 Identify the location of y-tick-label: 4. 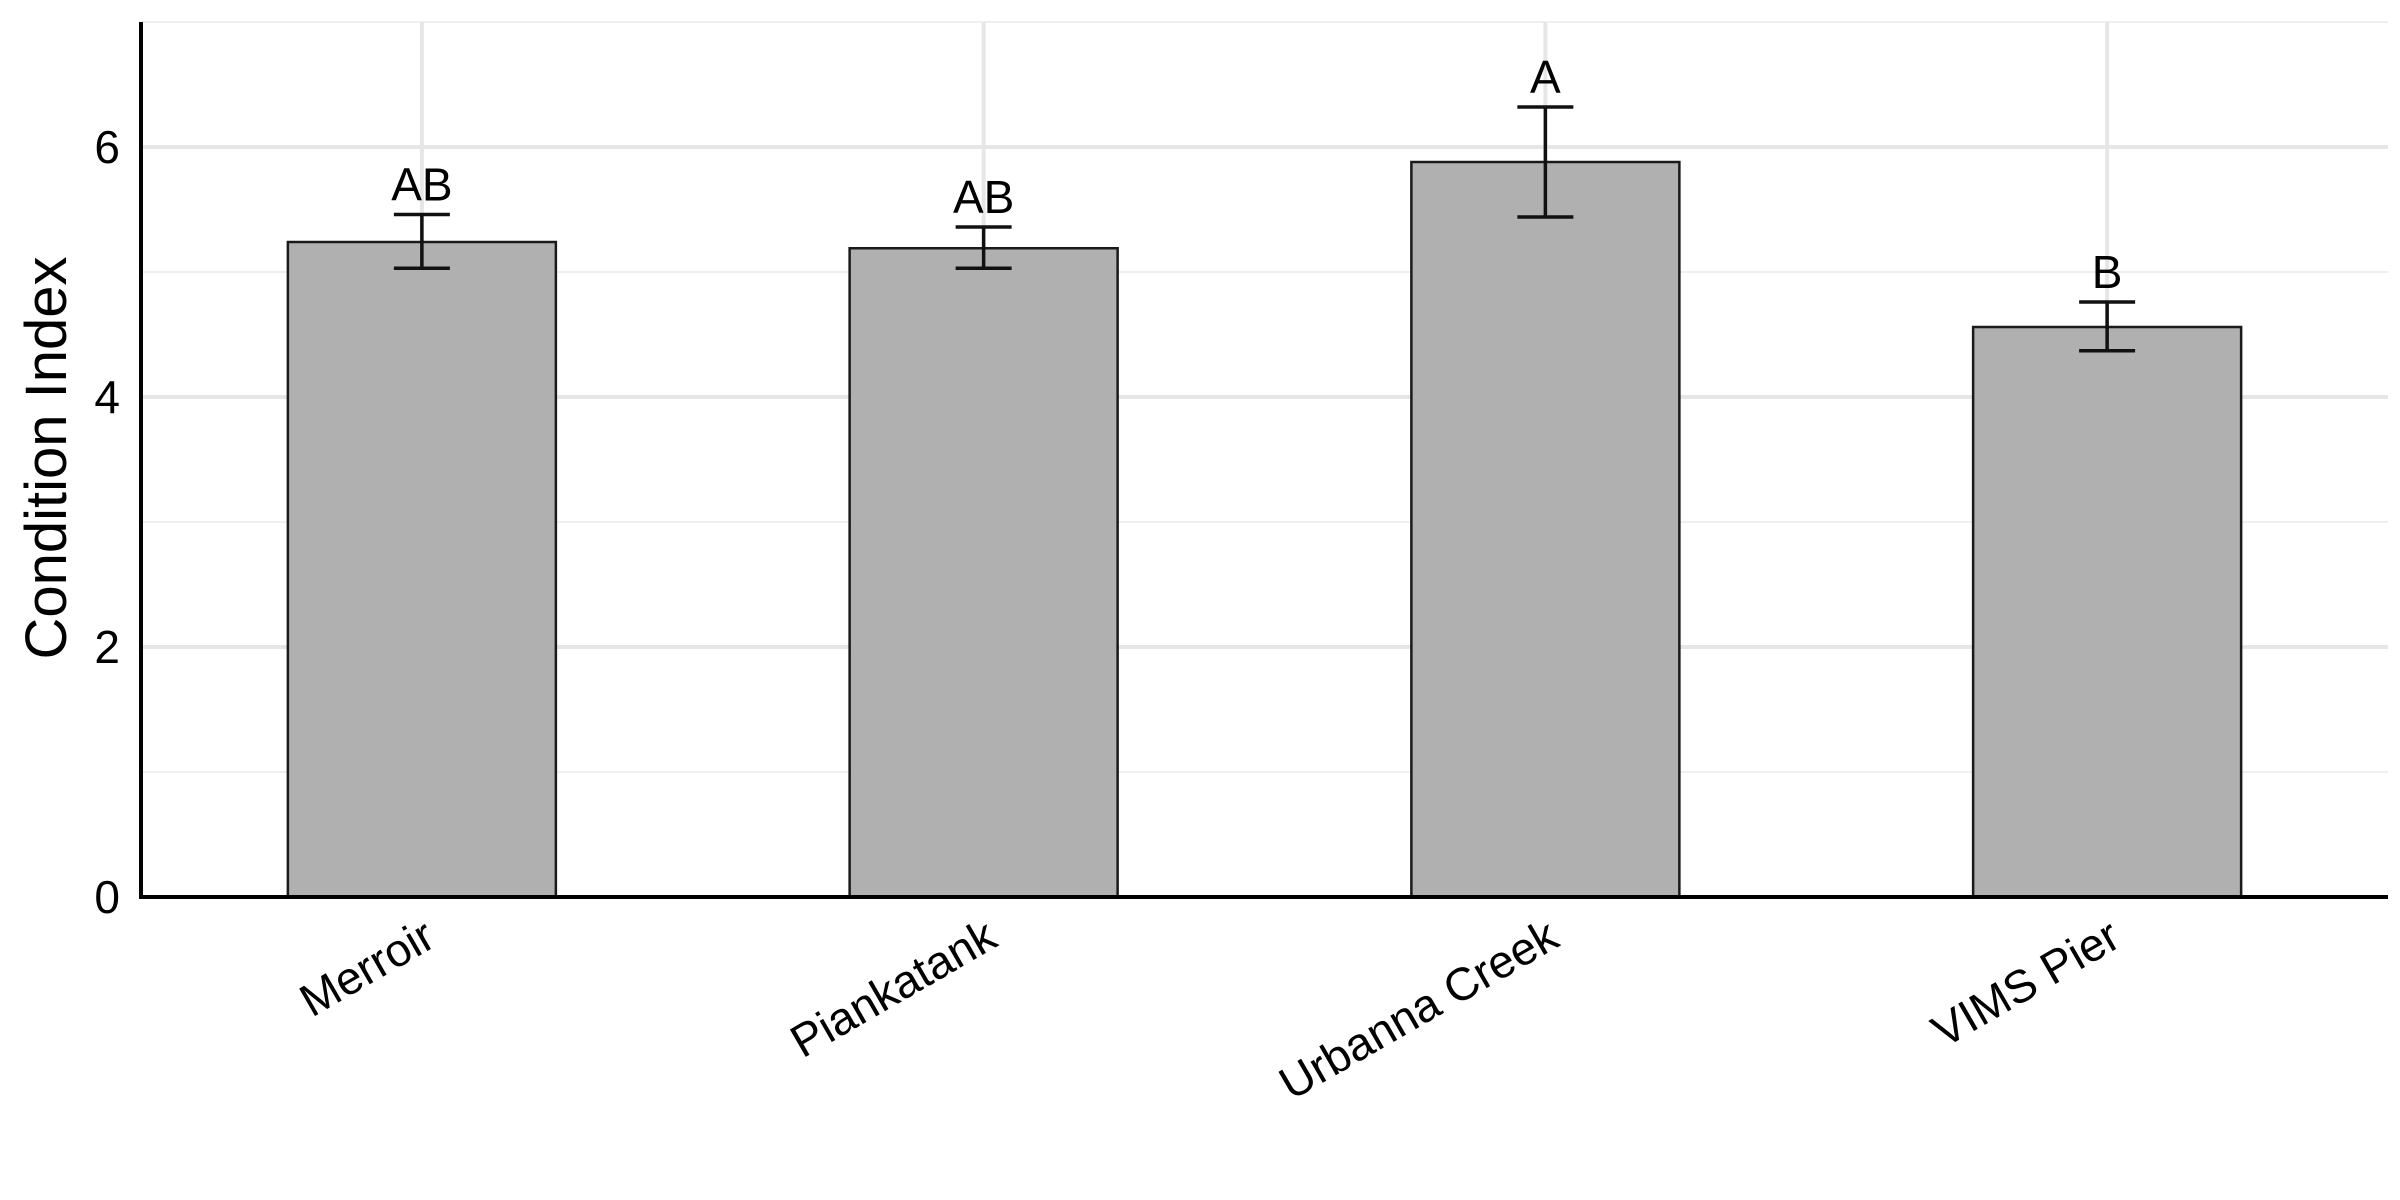
(107, 397).